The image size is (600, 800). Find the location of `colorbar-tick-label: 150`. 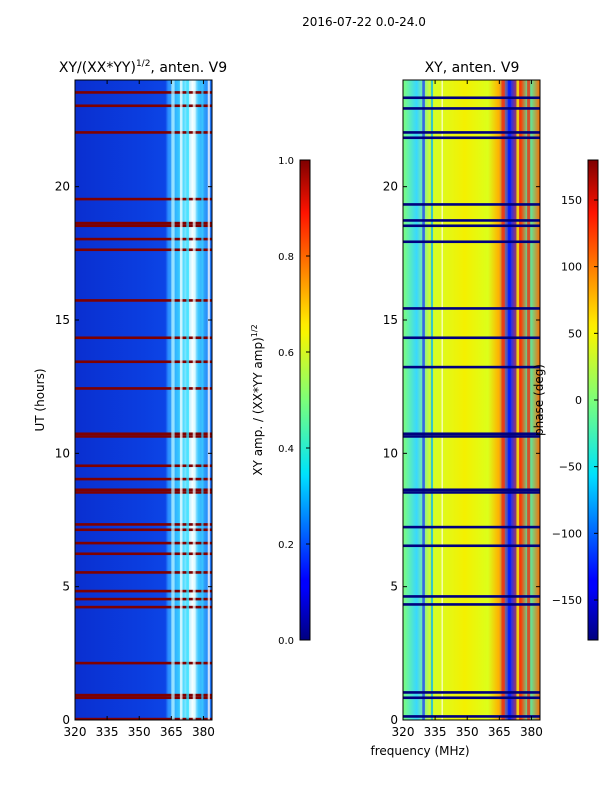

colorbar-tick-label: 150 is located at coordinates (571, 200).